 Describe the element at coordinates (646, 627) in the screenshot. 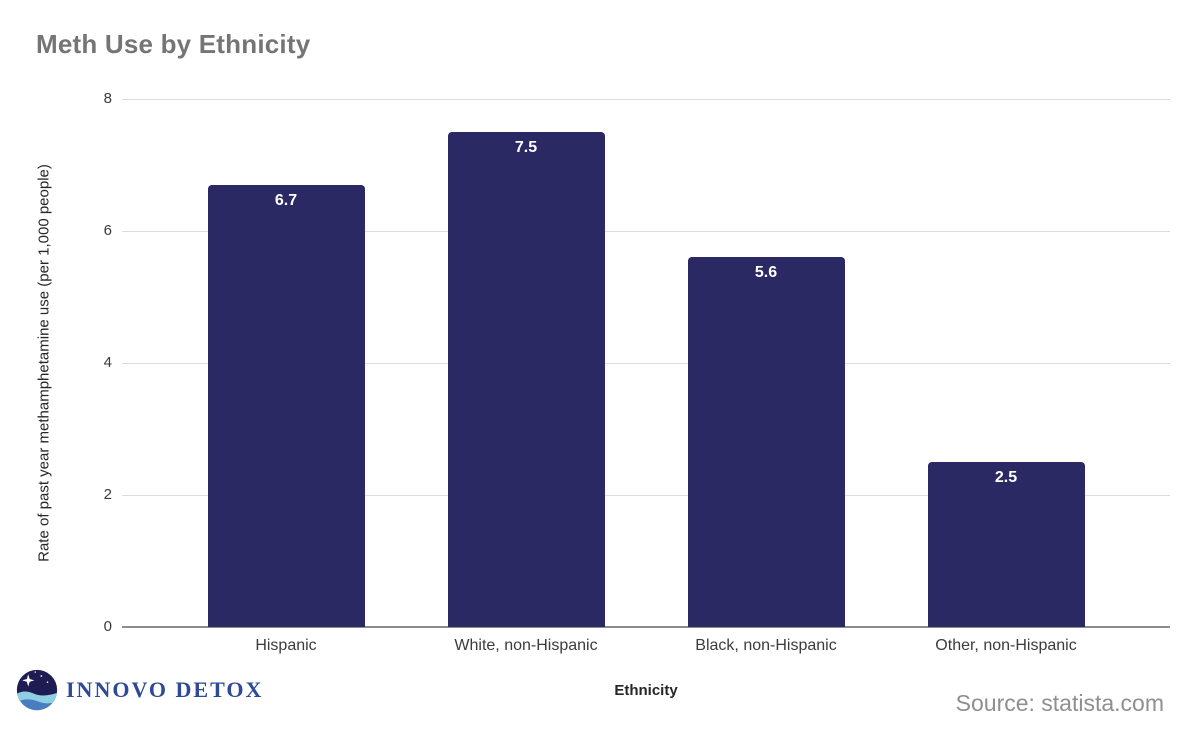

I see `x-axis-line` at that location.